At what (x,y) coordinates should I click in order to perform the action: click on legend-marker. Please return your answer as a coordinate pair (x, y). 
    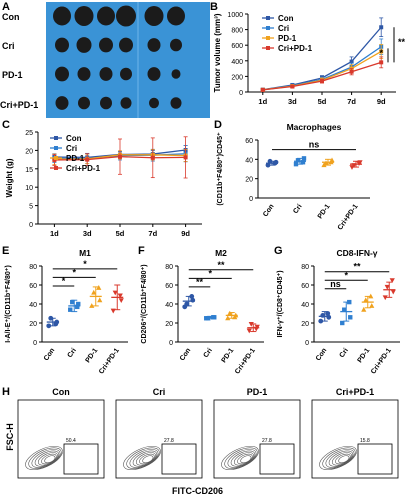
    Looking at the image, I should click on (268, 28).